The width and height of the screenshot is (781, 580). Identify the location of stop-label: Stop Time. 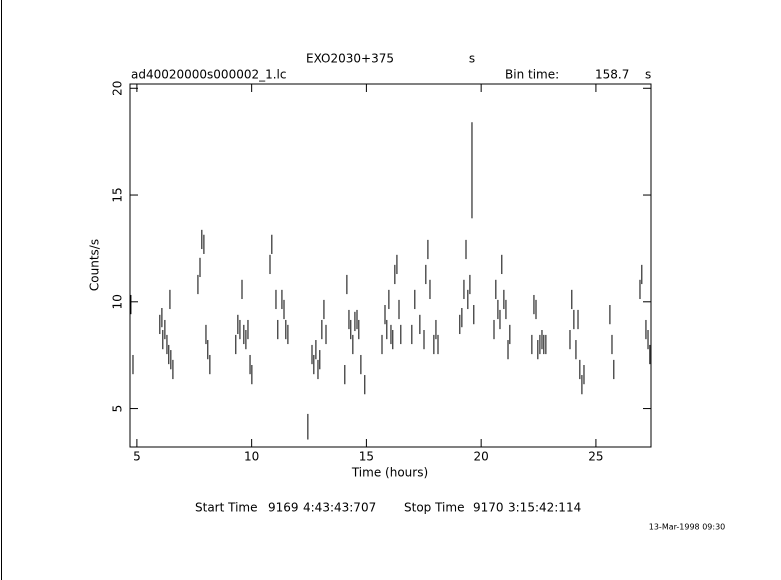
(434, 508).